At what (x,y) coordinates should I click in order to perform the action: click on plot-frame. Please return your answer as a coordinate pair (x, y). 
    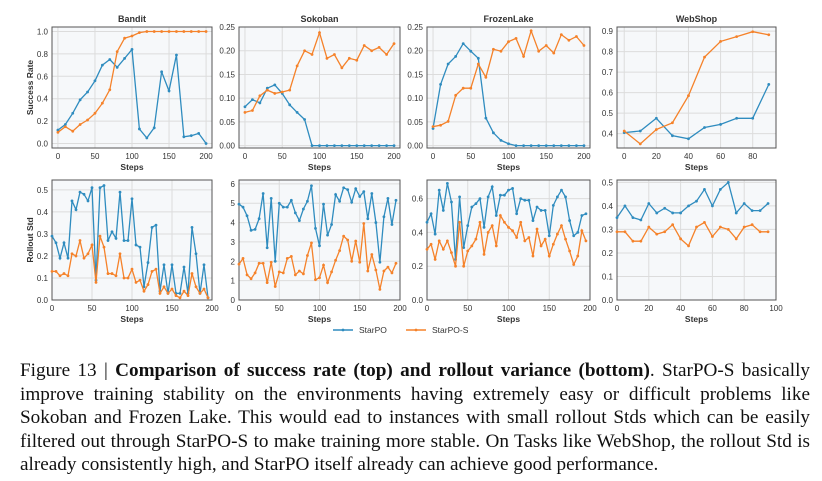
    Looking at the image, I should click on (319, 87).